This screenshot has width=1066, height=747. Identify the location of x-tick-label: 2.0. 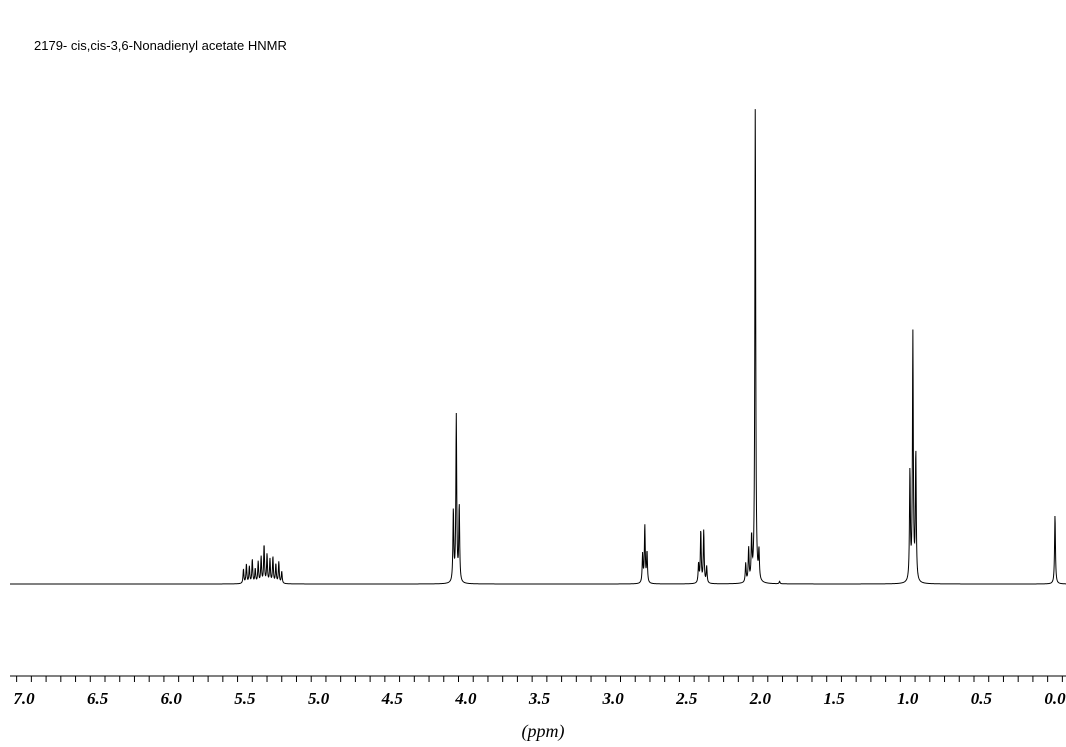
(760, 698).